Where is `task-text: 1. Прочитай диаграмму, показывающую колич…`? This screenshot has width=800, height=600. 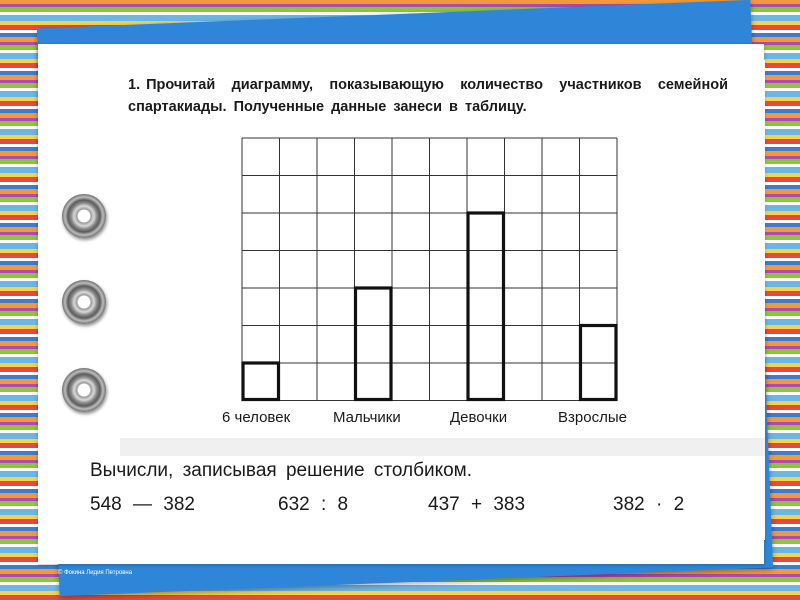
task-text: 1. Прочитай диаграмму, показывающую колич… is located at coordinates (428, 96).